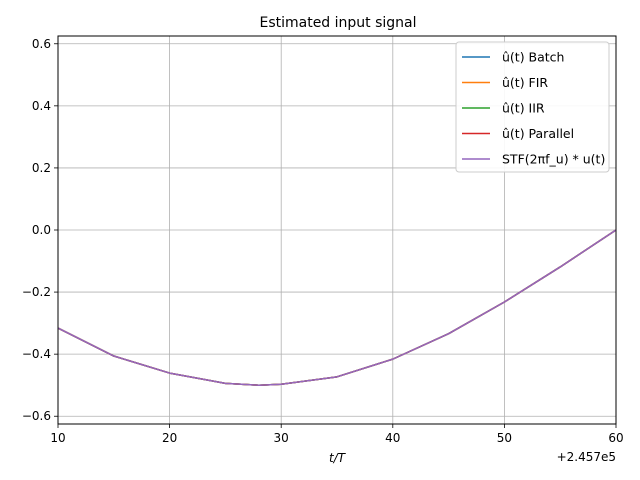  Describe the element at coordinates (36, 416) in the screenshot. I see `y-tick-label: −0.6` at that location.